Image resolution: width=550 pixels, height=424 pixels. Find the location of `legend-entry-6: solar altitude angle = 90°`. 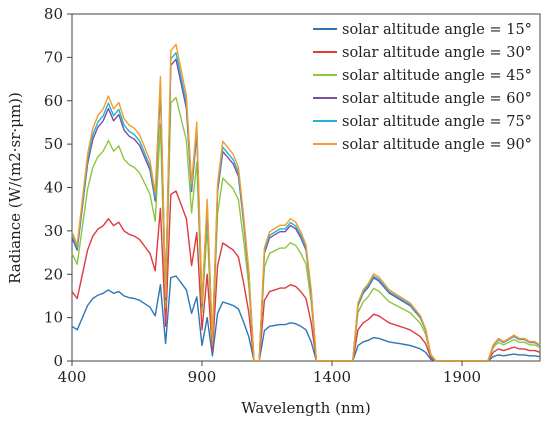

legend-entry-6: solar altitude angle = 90° is located at coordinates (437, 145).